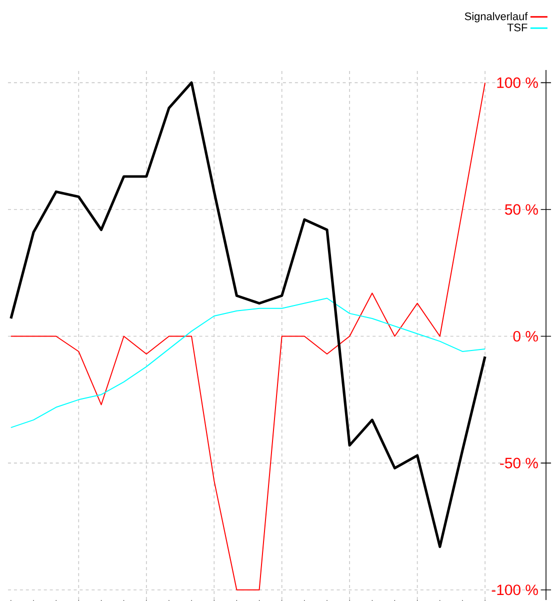 Image resolution: width=557 pixels, height=601 pixels. I want to click on legend-label: Signalverlauf, so click(496, 17).